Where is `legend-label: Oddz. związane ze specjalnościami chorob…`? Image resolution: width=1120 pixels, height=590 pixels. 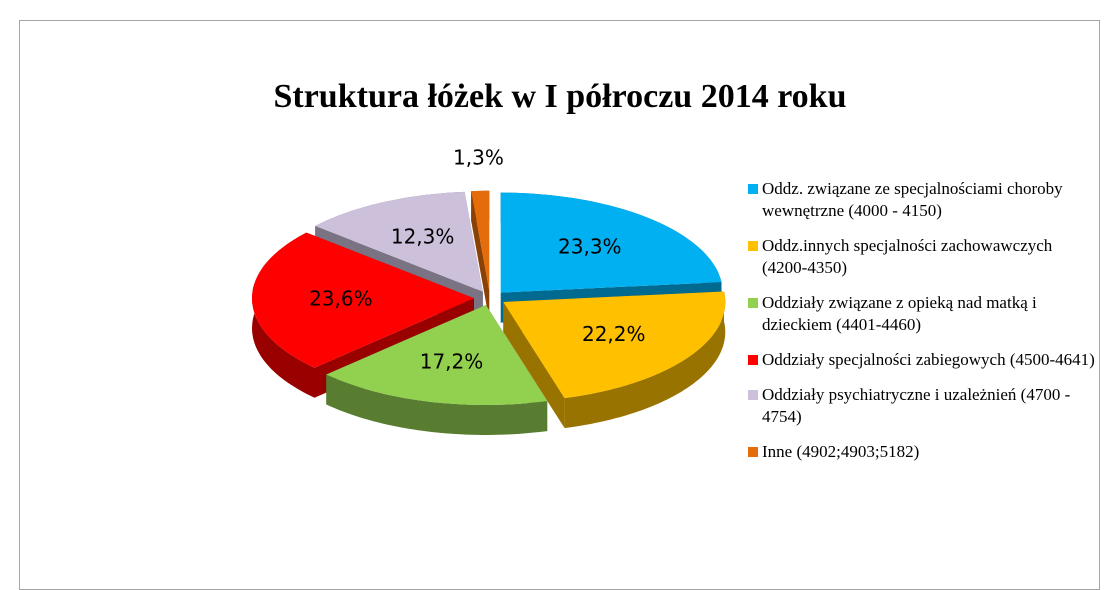
legend-label: Oddz. związane ze specjalnościami chorob… is located at coordinates (912, 199).